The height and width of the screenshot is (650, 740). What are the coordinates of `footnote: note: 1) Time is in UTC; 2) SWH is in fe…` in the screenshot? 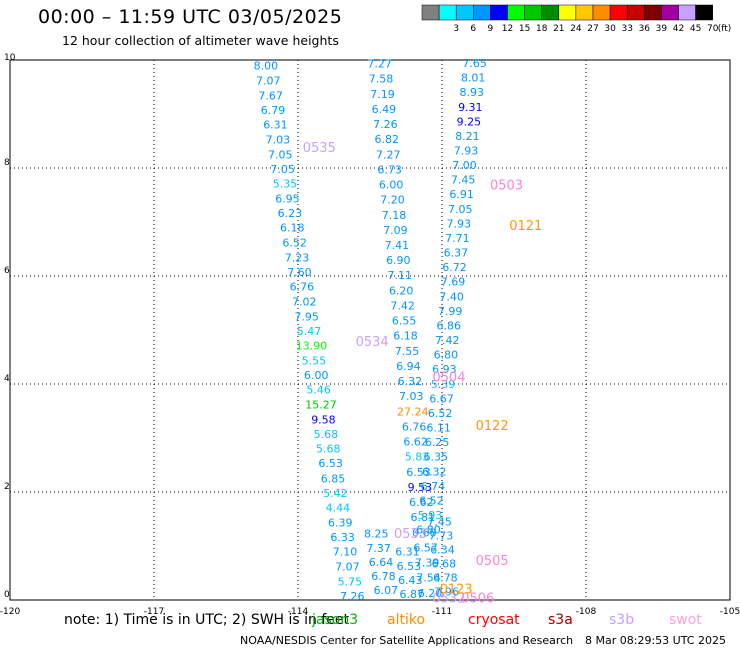 It's located at (207, 620).